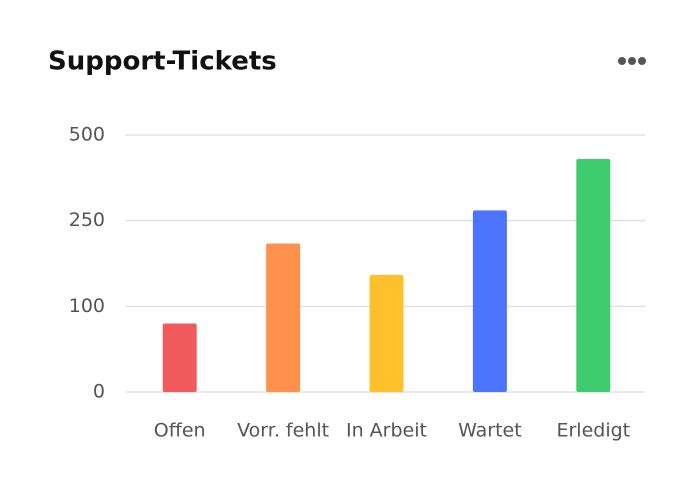  What do you see at coordinates (632, 61) in the screenshot?
I see `more-menu` at bounding box center [632, 61].